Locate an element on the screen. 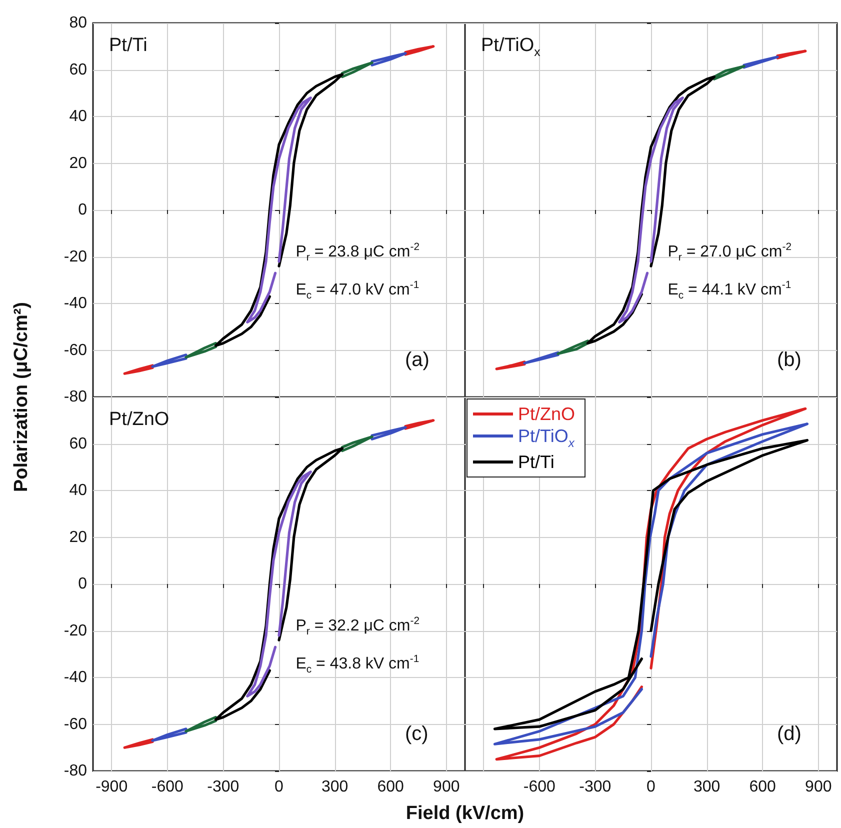 The width and height of the screenshot is (841, 828). annotation: (c) is located at coordinates (416, 734).